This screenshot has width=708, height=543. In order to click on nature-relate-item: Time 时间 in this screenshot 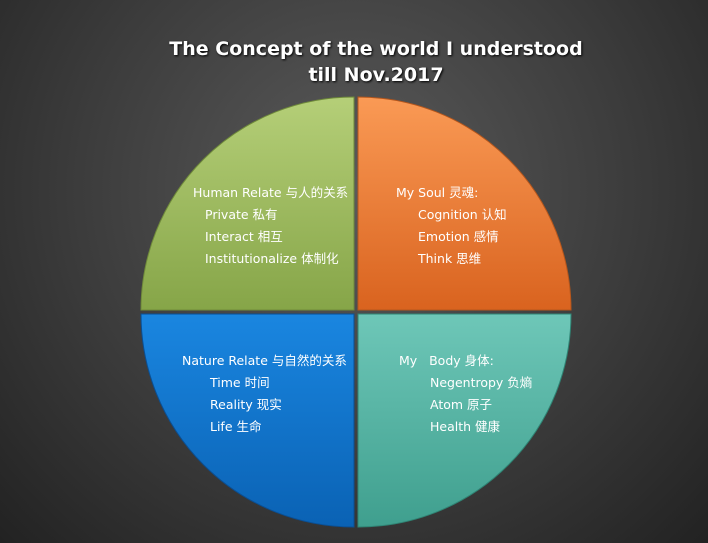, I will do `click(239, 382)`.